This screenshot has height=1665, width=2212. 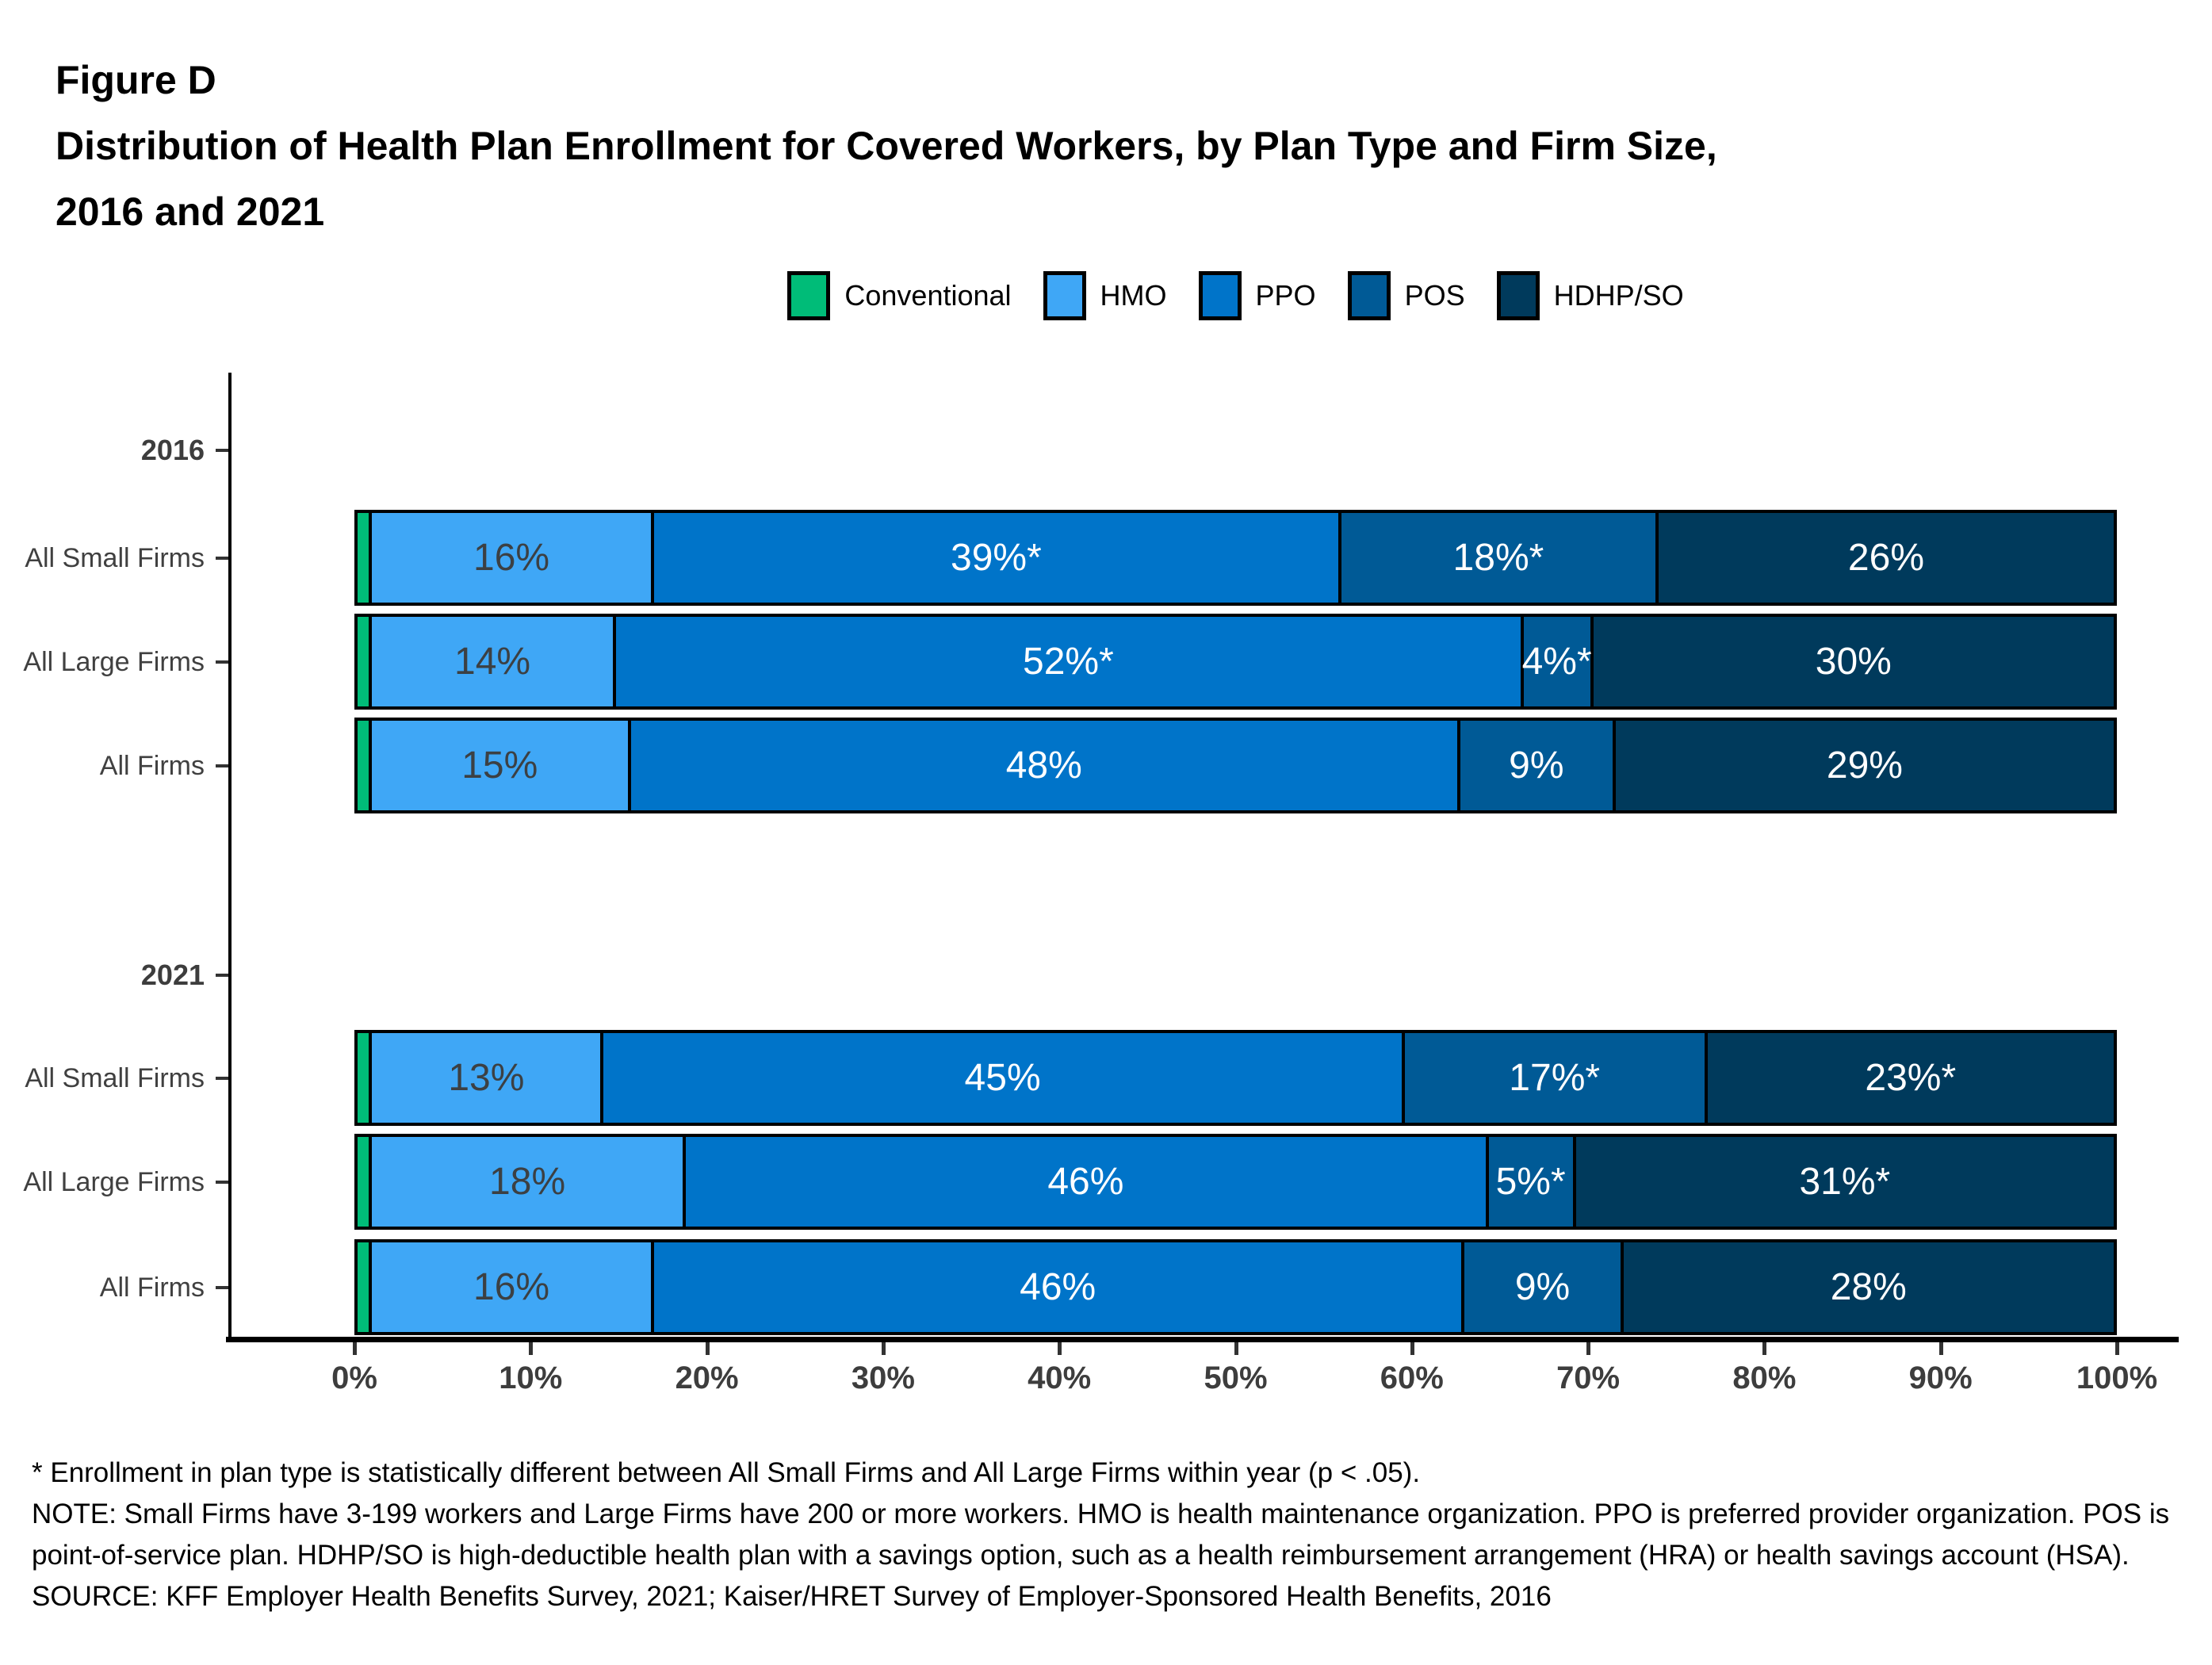 What do you see at coordinates (486, 1078) in the screenshot?
I see `bar-segment-label: 13%` at bounding box center [486, 1078].